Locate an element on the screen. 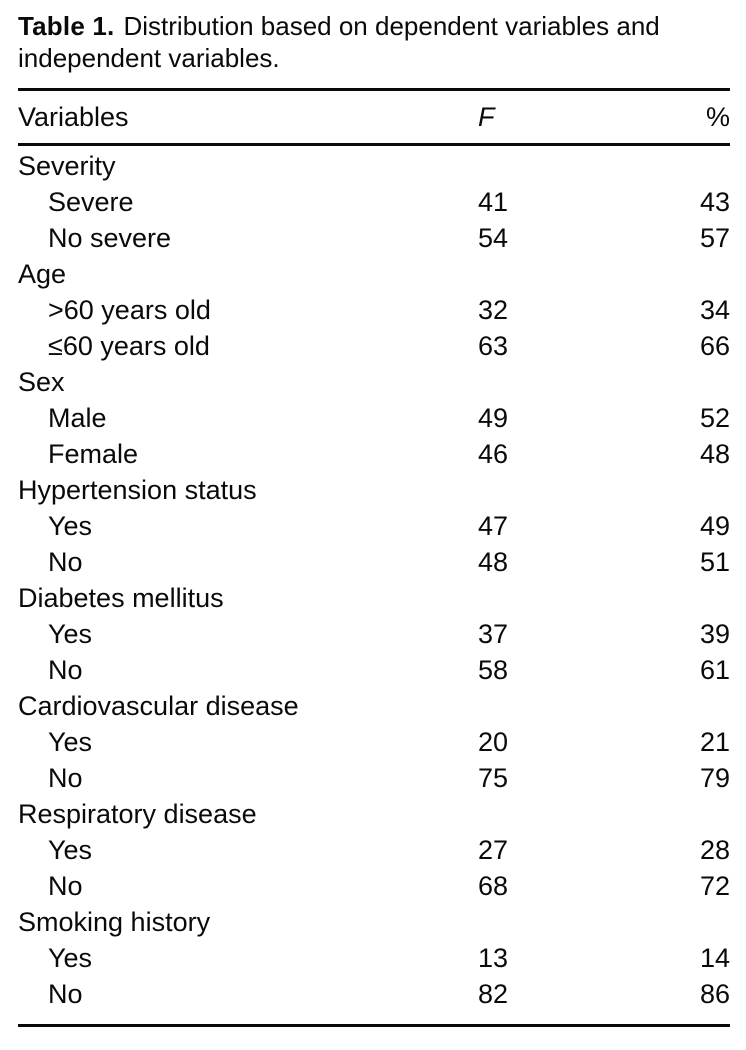 The image size is (746, 1050). cell-percent: 57 is located at coordinates (714, 237).